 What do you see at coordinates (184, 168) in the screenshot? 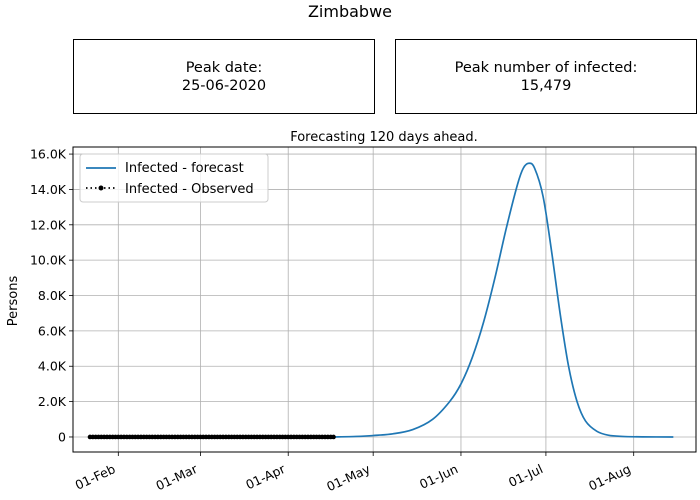
I see `legend-forecast-label: Infected - forecast` at bounding box center [184, 168].